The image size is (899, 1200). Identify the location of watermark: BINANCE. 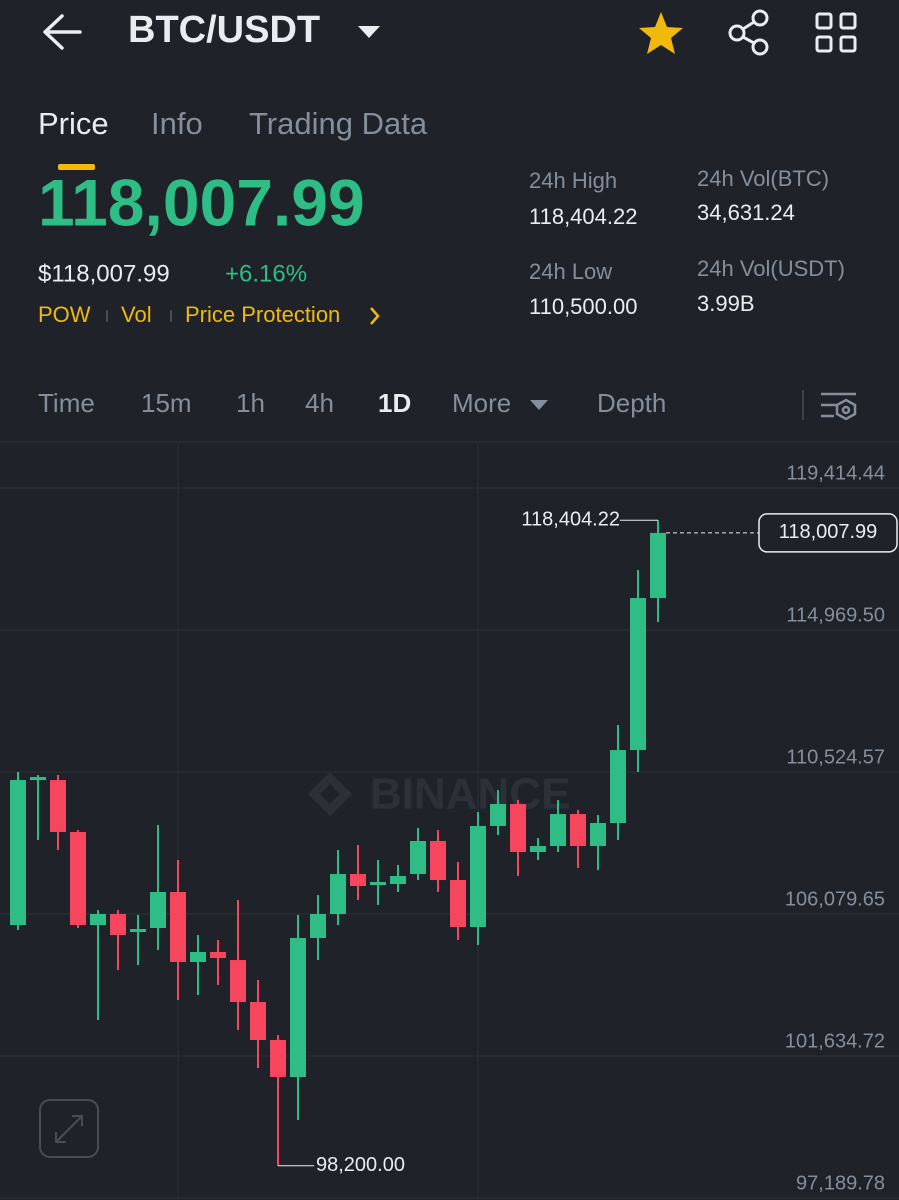
(439, 794).